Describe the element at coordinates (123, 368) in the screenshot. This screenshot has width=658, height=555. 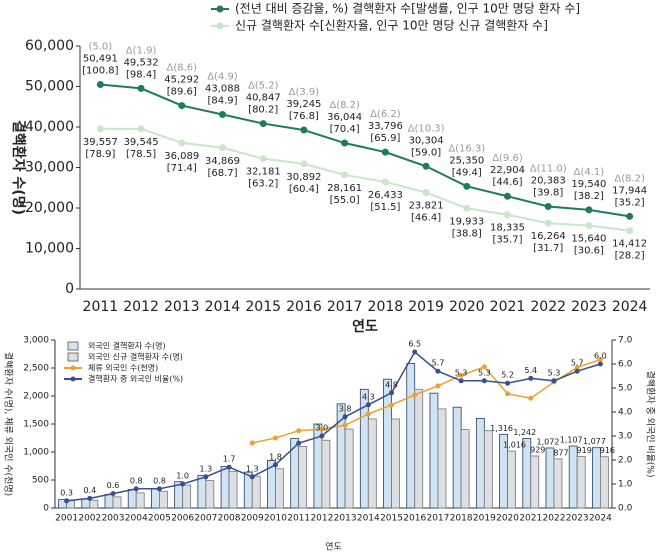
I see `legend-label: 체류 외국인 수(천명)` at that location.